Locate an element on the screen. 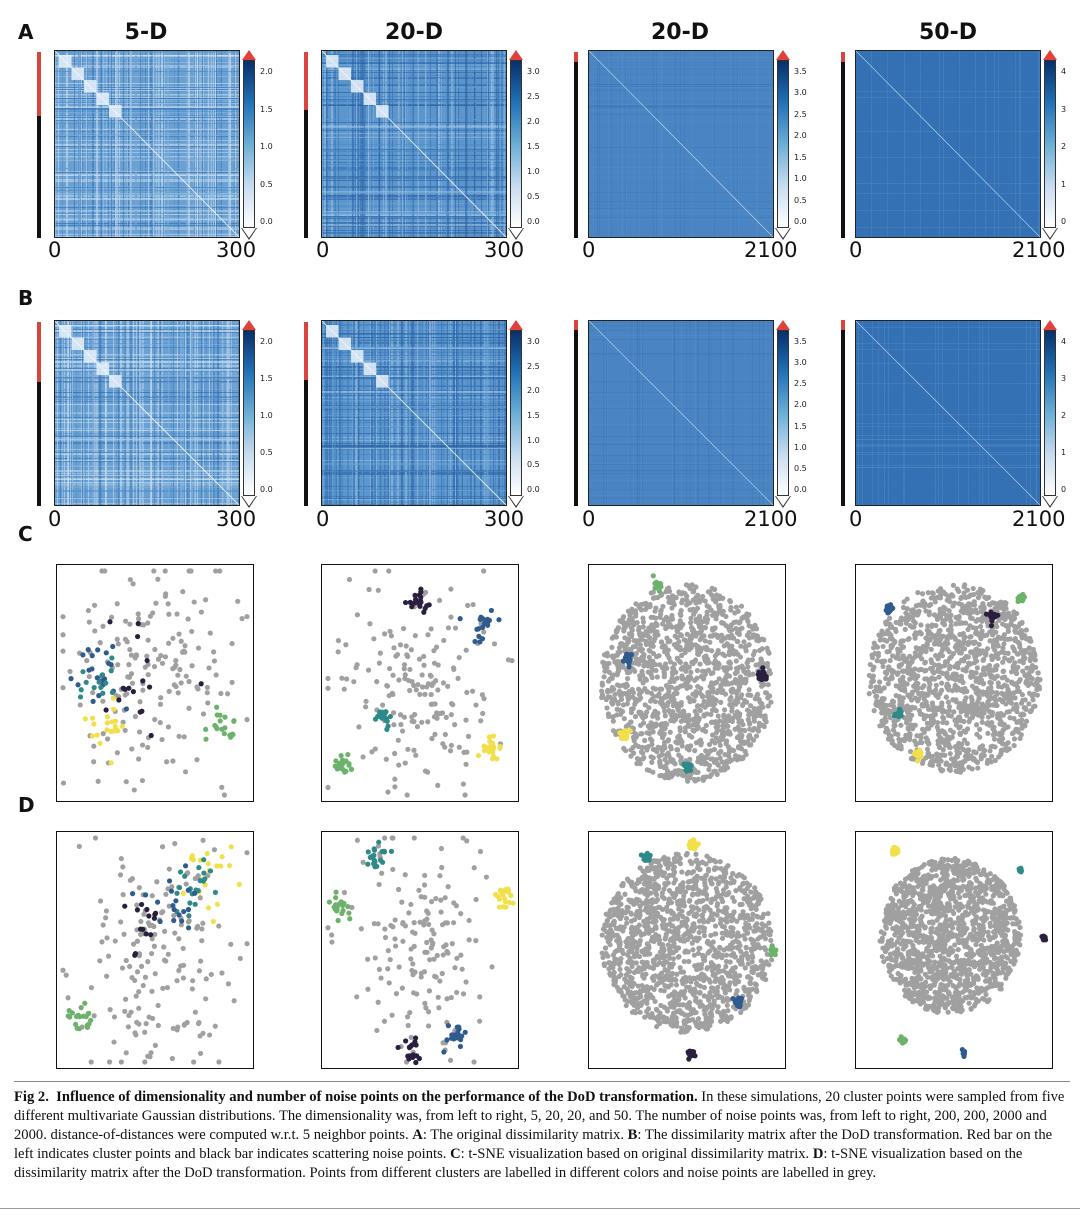 The height and width of the screenshot is (1215, 1080). colorbar-tick-label: 0 is located at coordinates (1064, 221).